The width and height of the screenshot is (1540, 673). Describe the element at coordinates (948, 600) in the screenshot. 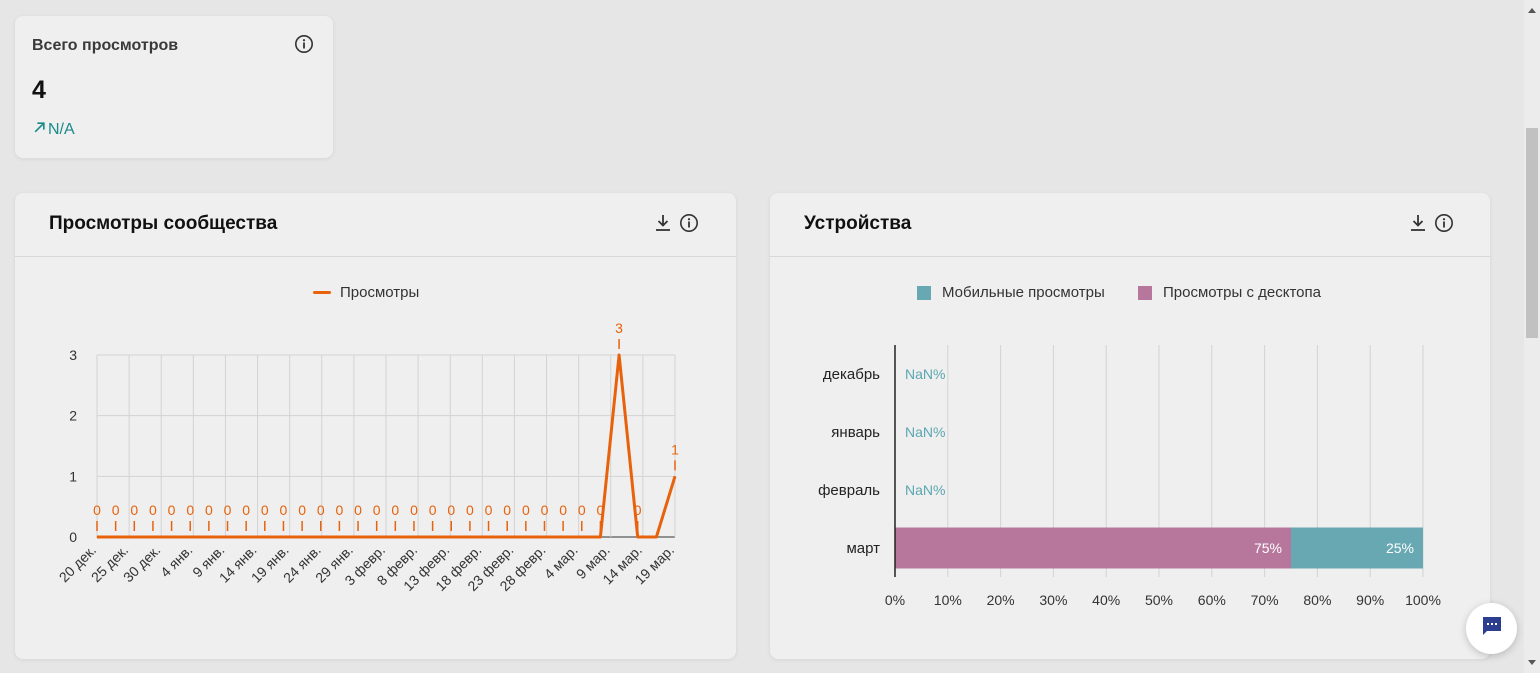

I see `x-tick-label: 10%` at that location.